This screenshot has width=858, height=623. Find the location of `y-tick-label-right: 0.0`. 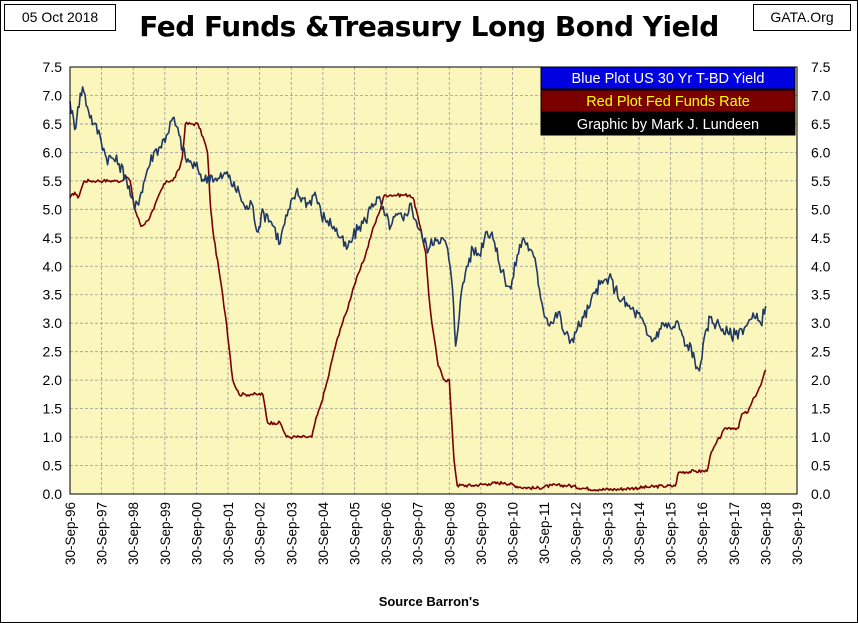

y-tick-label-right: 0.0 is located at coordinates (821, 494).